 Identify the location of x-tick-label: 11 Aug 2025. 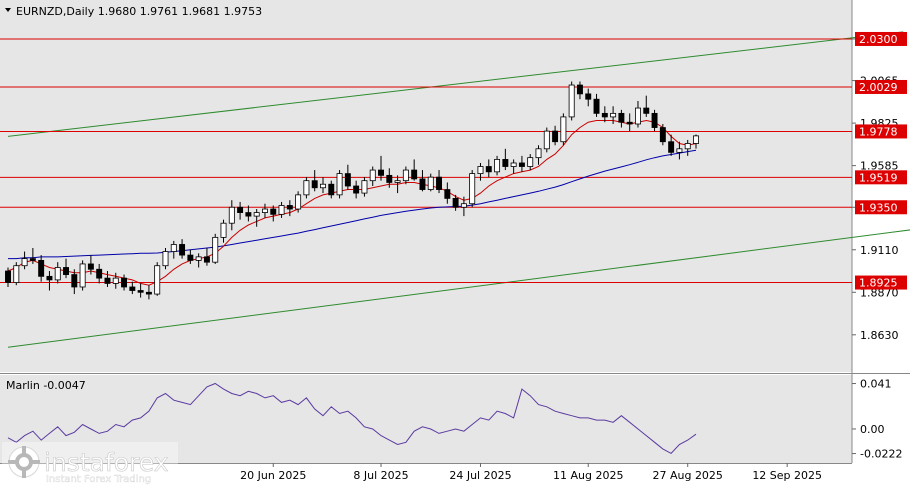
(588, 475).